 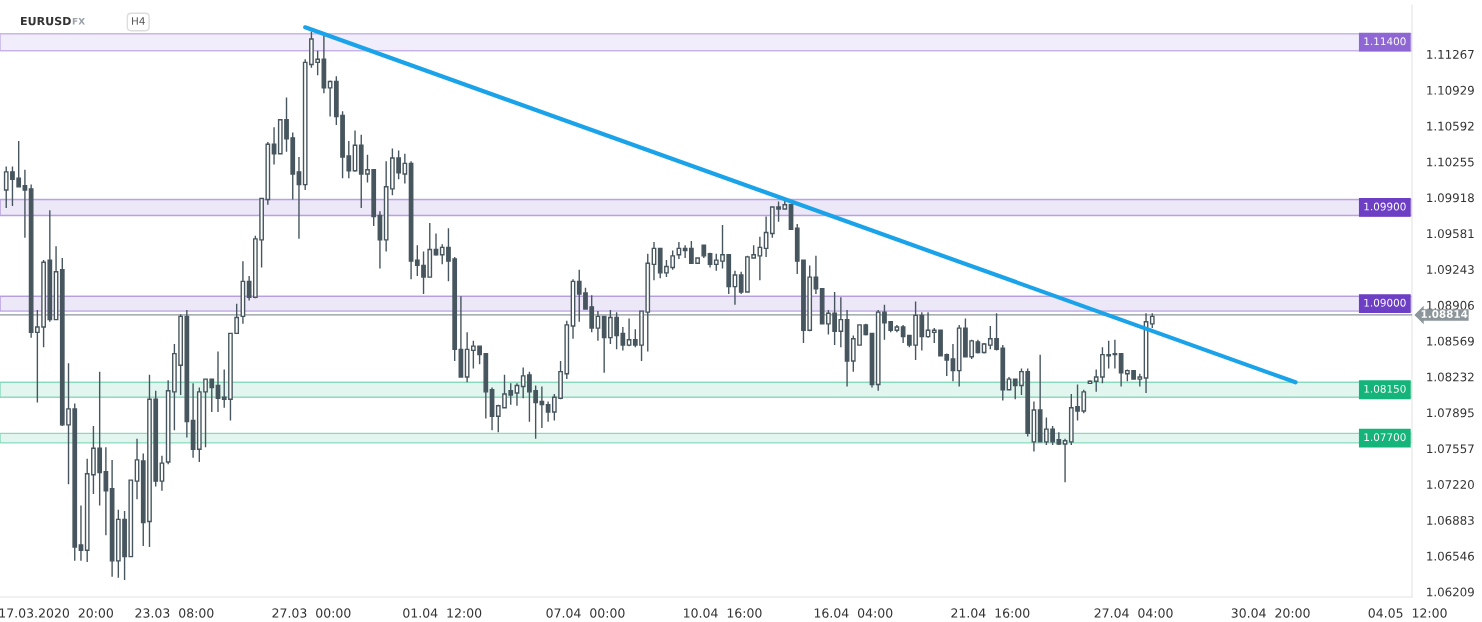 I want to click on y-tick-label: 1.11267, so click(x=1450, y=54).